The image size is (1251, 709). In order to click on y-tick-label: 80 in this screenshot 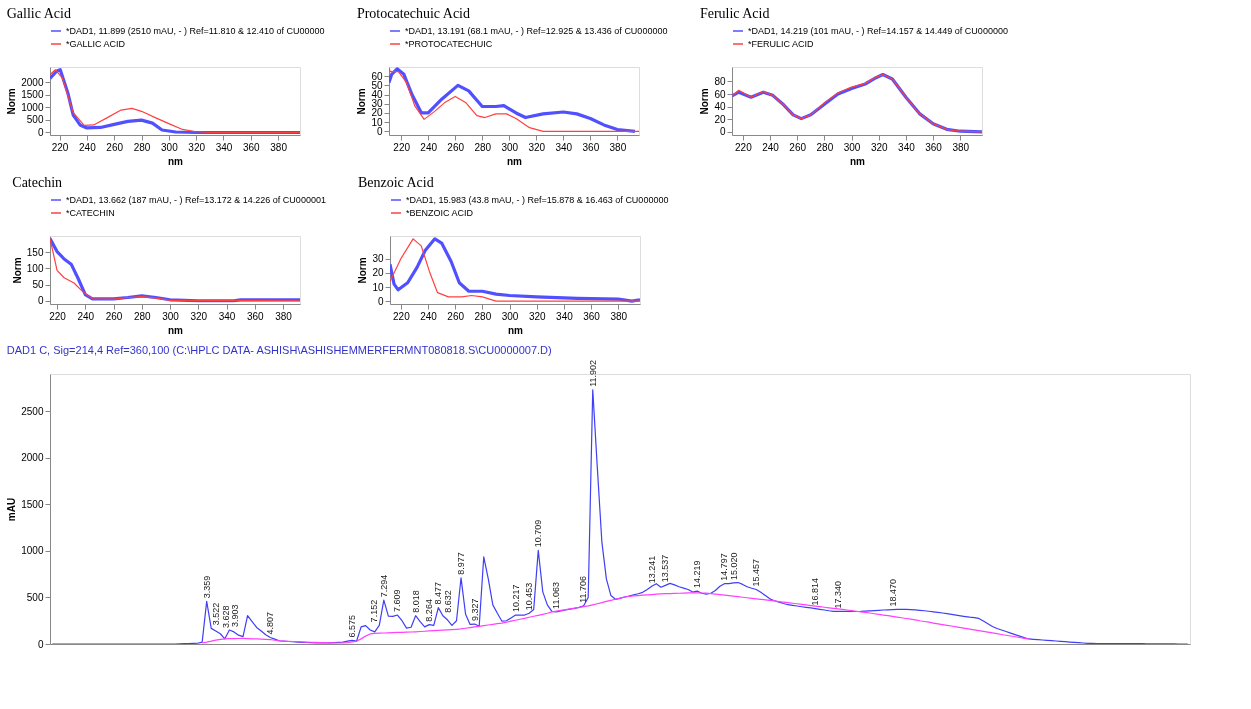, I will do `click(720, 81)`.